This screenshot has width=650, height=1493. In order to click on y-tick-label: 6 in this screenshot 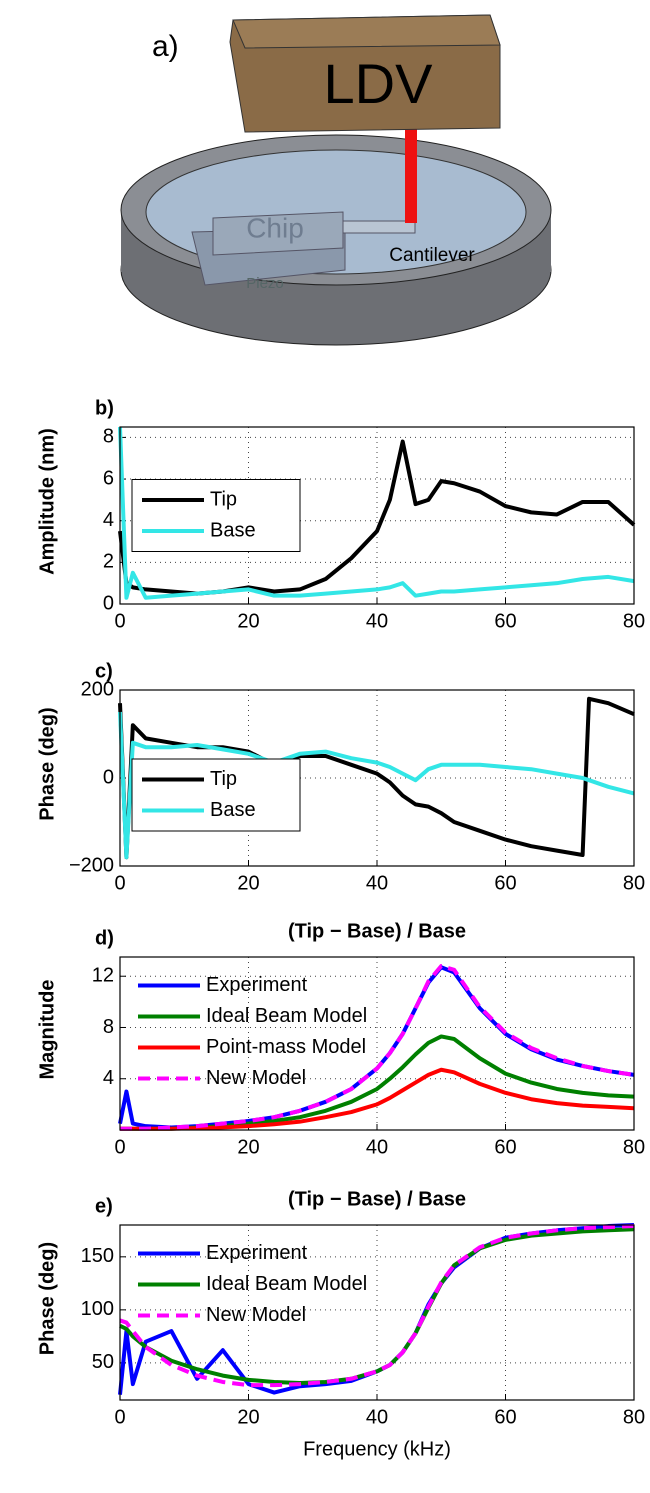, I will do `click(108, 478)`.